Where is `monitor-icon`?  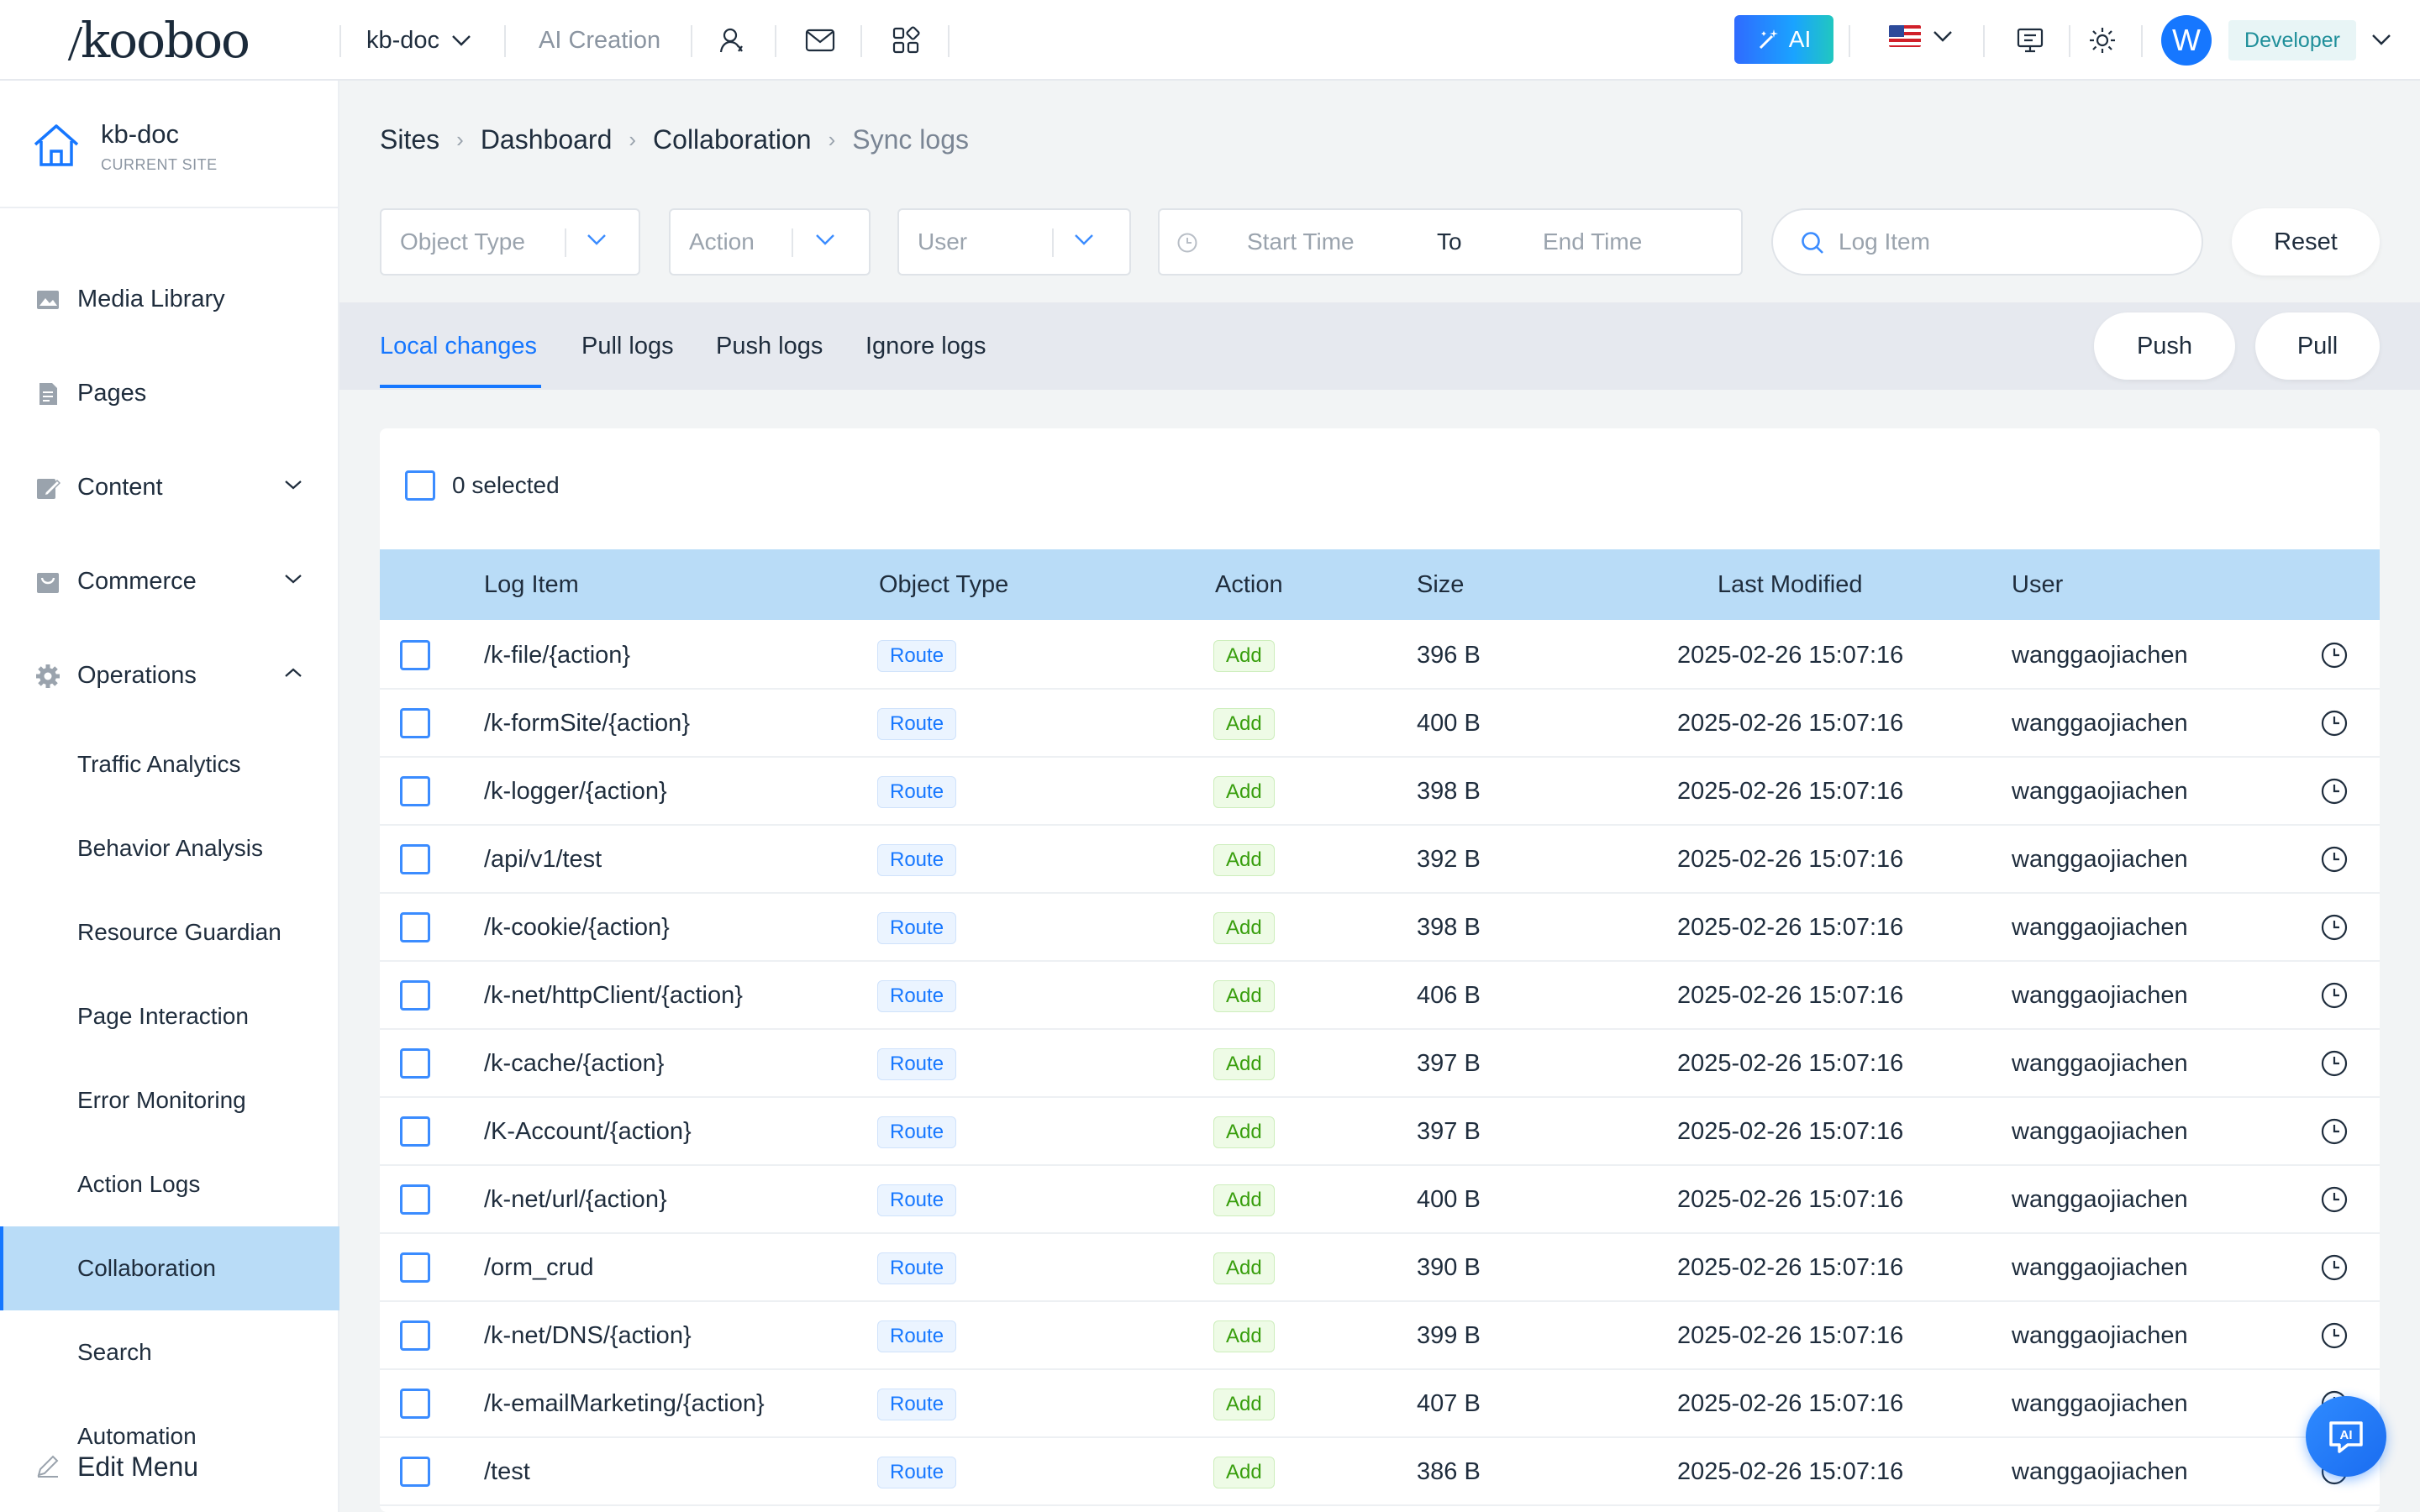 monitor-icon is located at coordinates (2030, 40).